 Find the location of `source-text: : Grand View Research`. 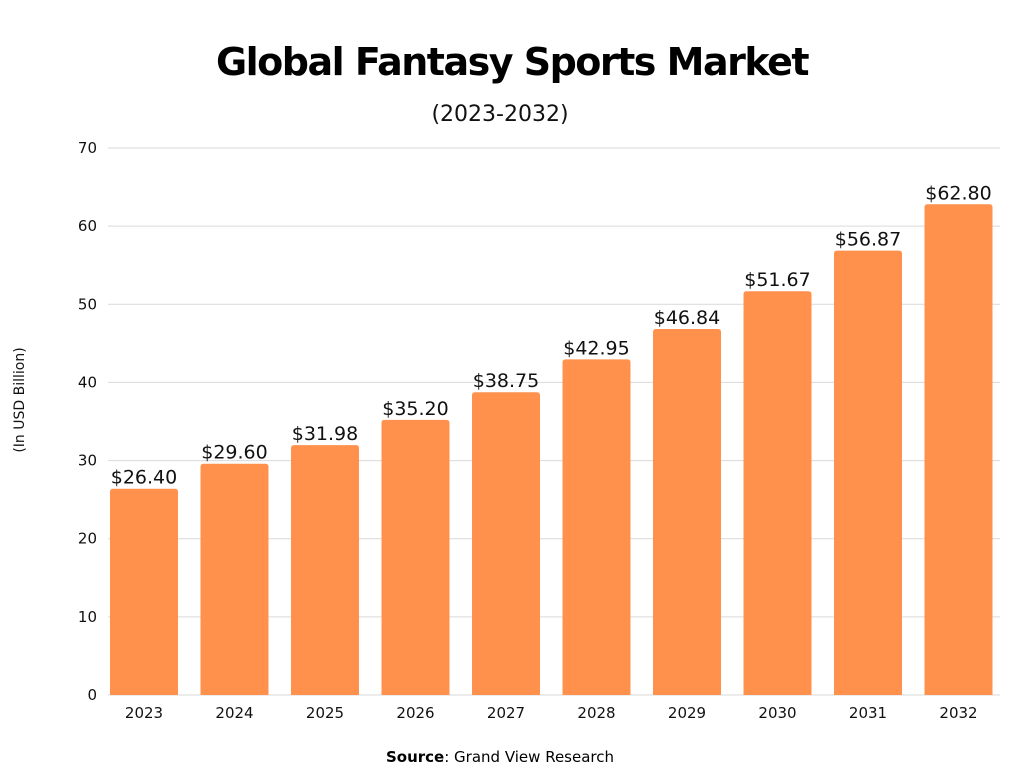

source-text: : Grand View Research is located at coordinates (529, 757).